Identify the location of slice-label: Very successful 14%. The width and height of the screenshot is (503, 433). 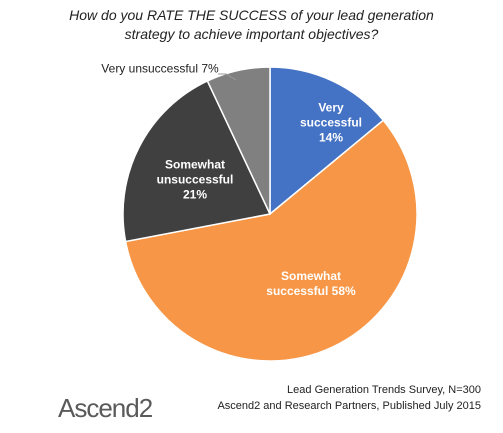
(331, 123).